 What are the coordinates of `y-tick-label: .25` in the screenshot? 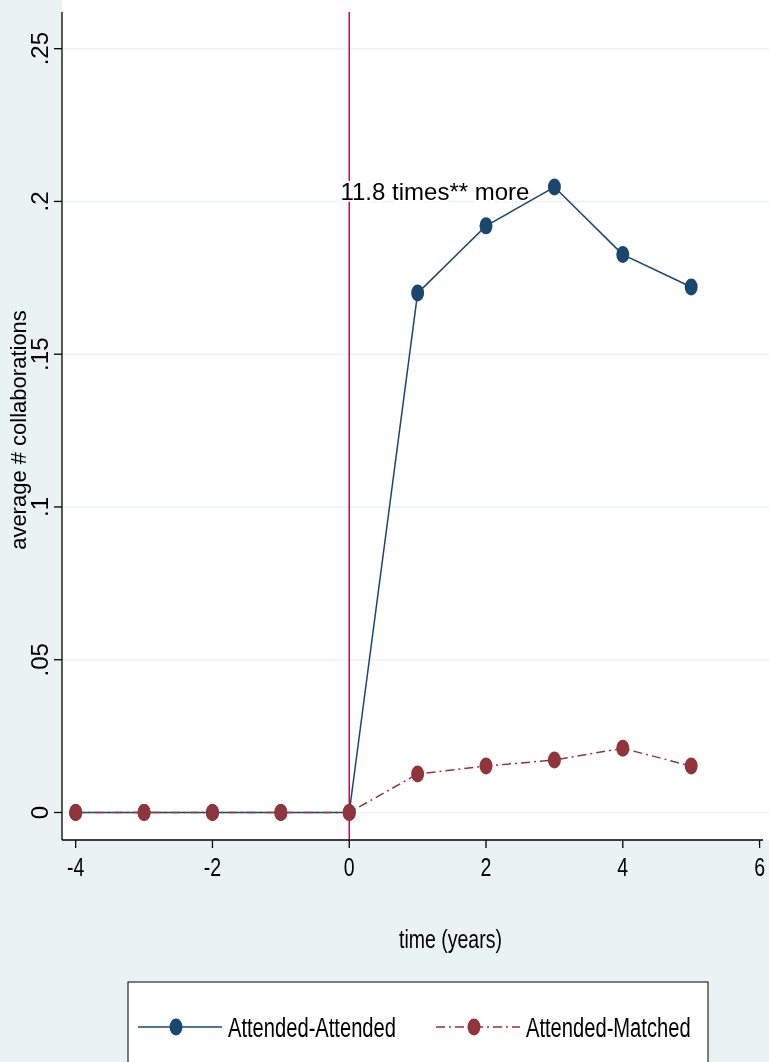 It's located at (39, 48).